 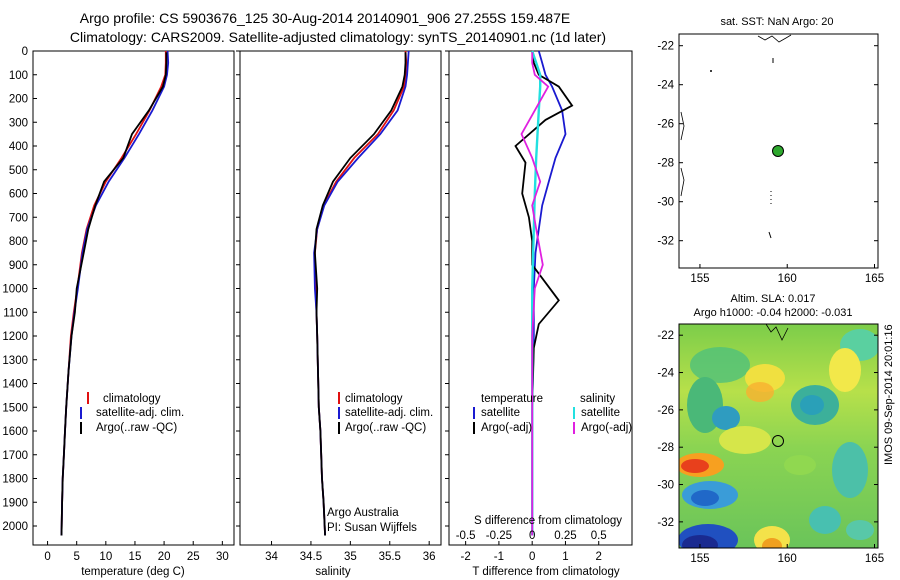 What do you see at coordinates (18, 123) in the screenshot?
I see `depth-tick-label: 300` at bounding box center [18, 123].